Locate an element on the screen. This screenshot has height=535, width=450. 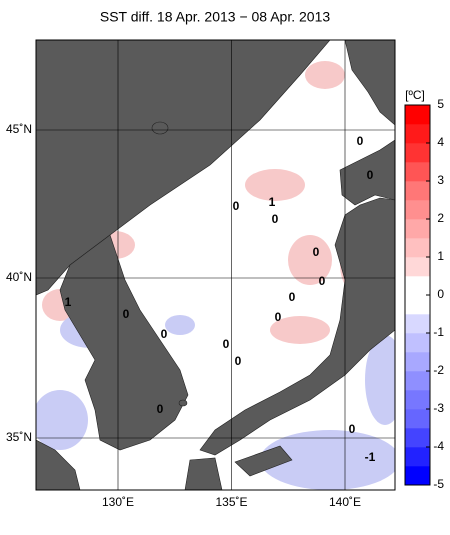
colorbar-unit: [ºC] is located at coordinates (415, 95).